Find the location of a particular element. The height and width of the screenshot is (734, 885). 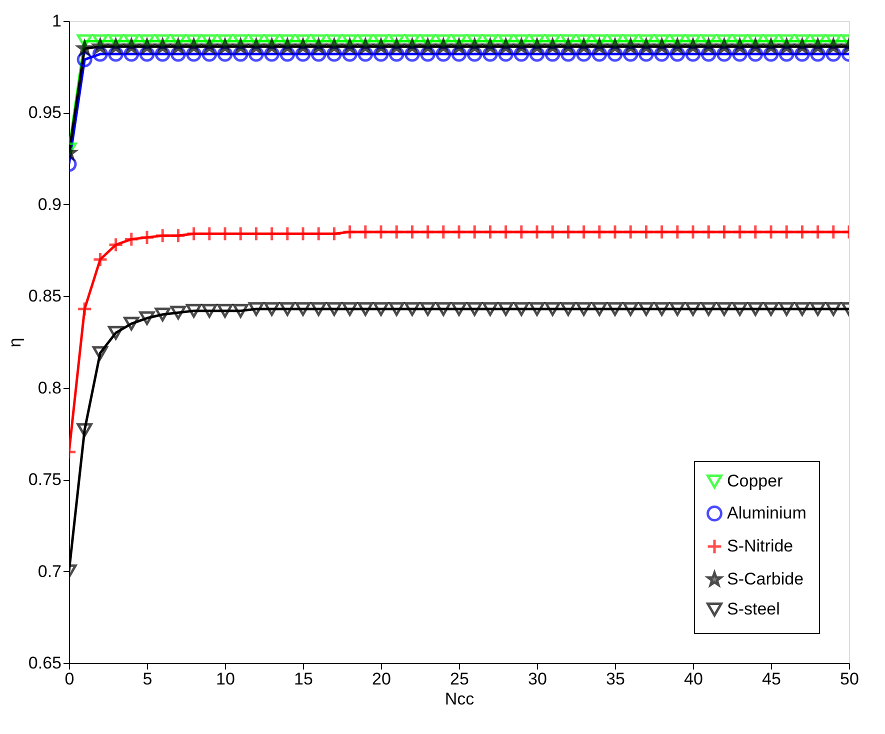

y-tick-label: 0.8 is located at coordinates (50, 388).